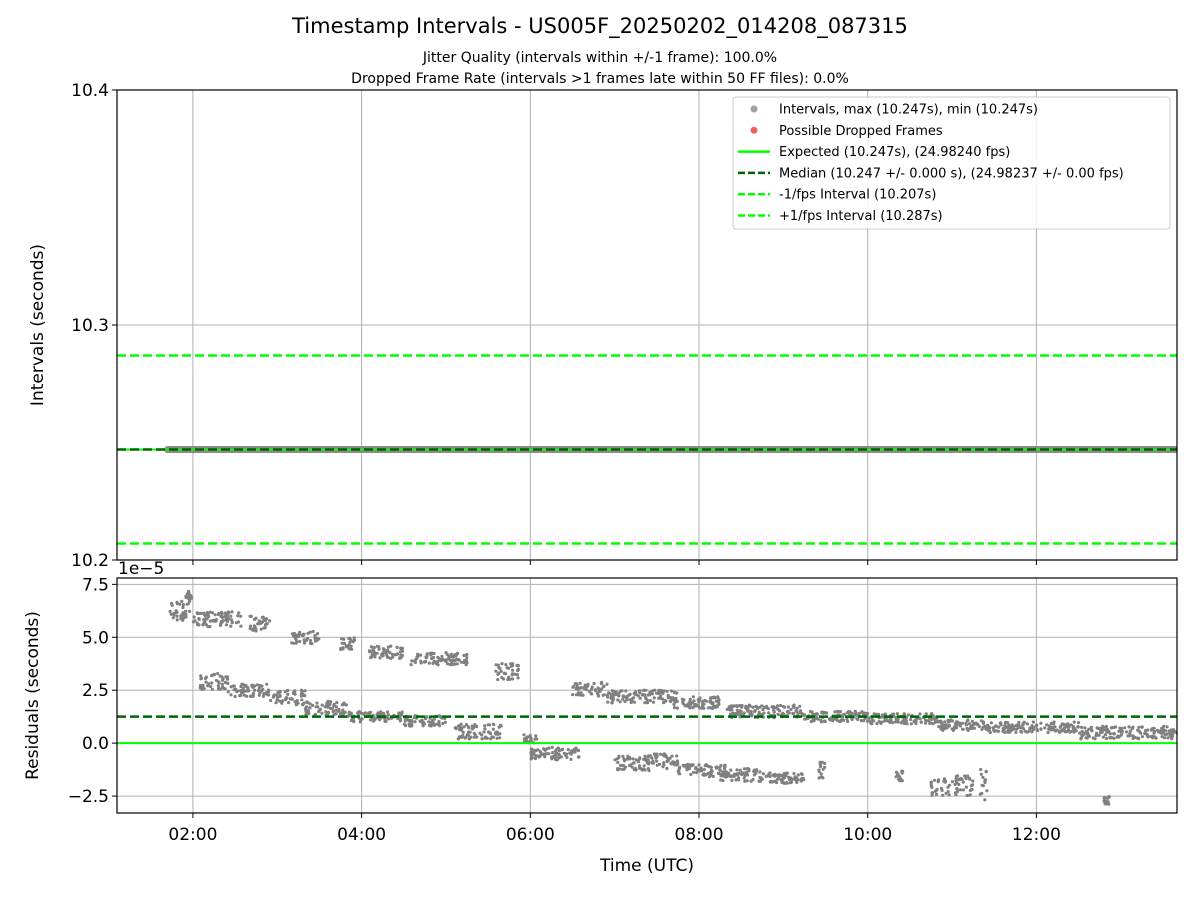  Describe the element at coordinates (754, 130) in the screenshot. I see `legend-marker` at that location.